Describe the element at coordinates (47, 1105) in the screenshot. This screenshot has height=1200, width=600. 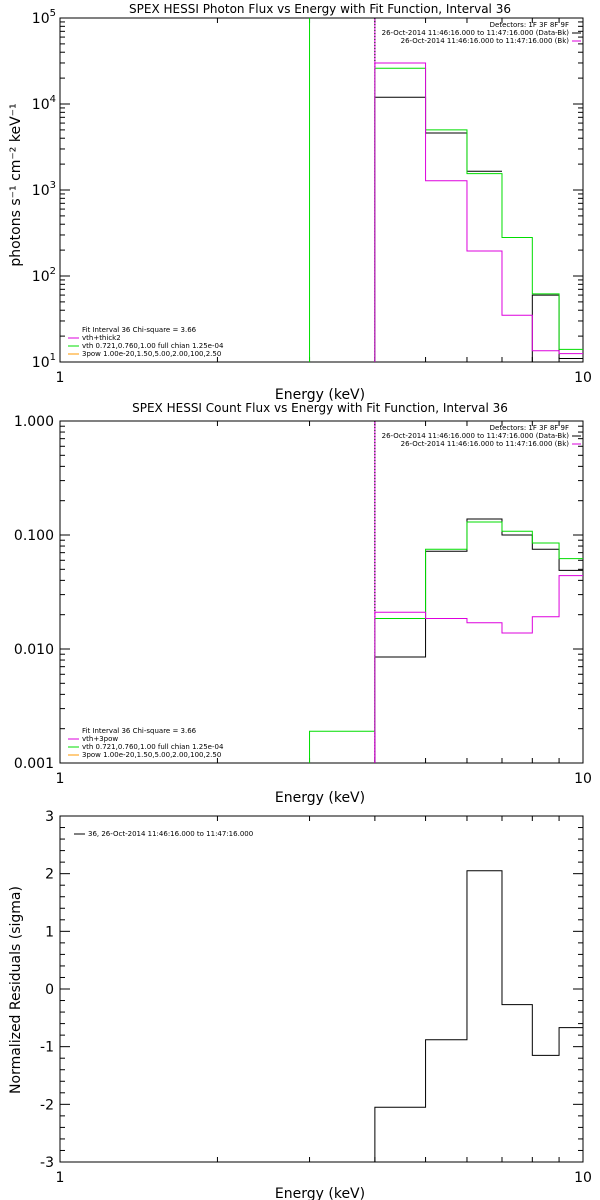
I see `y-tick-label: -2` at that location.